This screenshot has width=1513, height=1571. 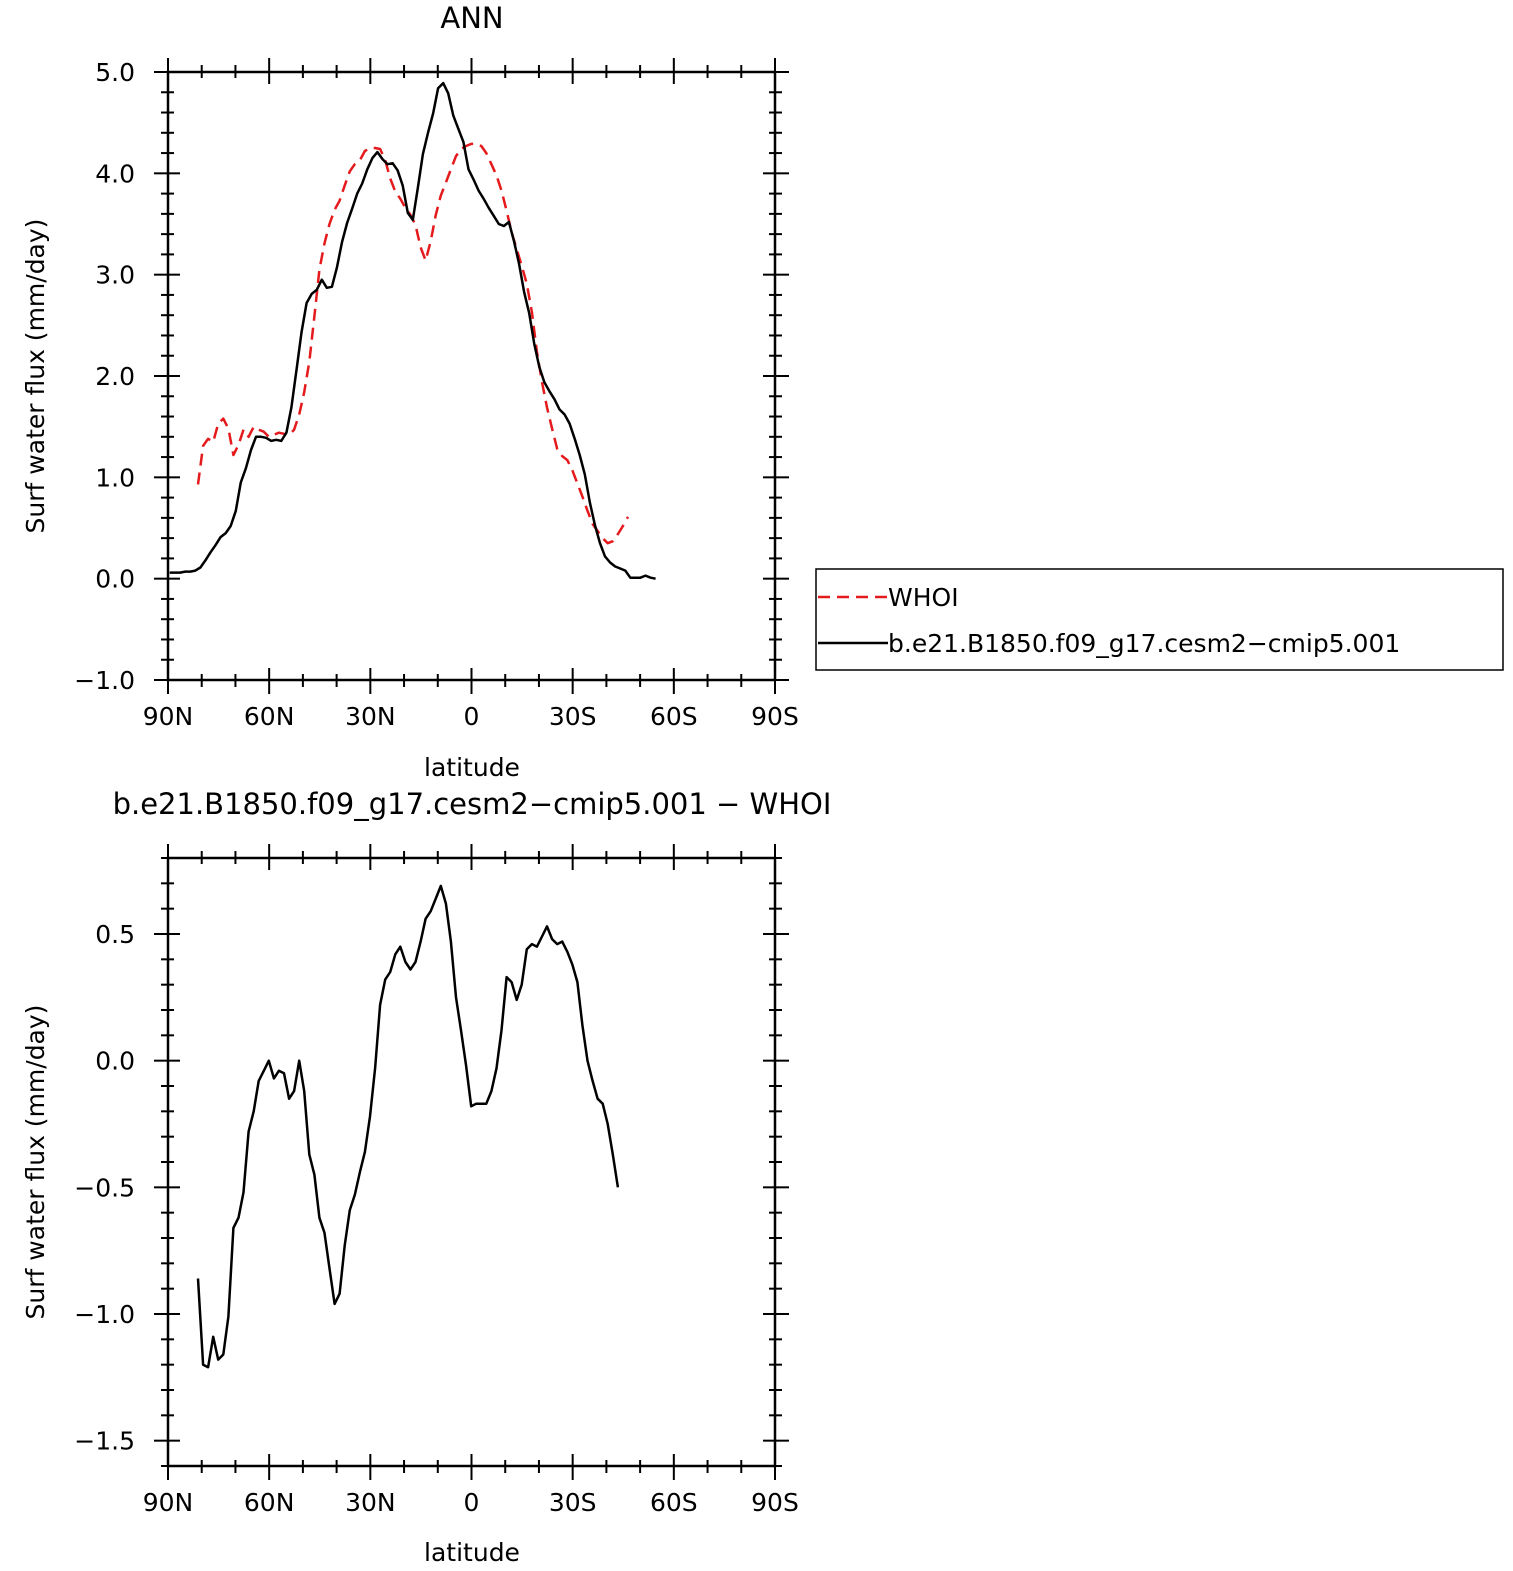 What do you see at coordinates (573, 716) in the screenshot?
I see `top-x-tick-label: 30S` at bounding box center [573, 716].